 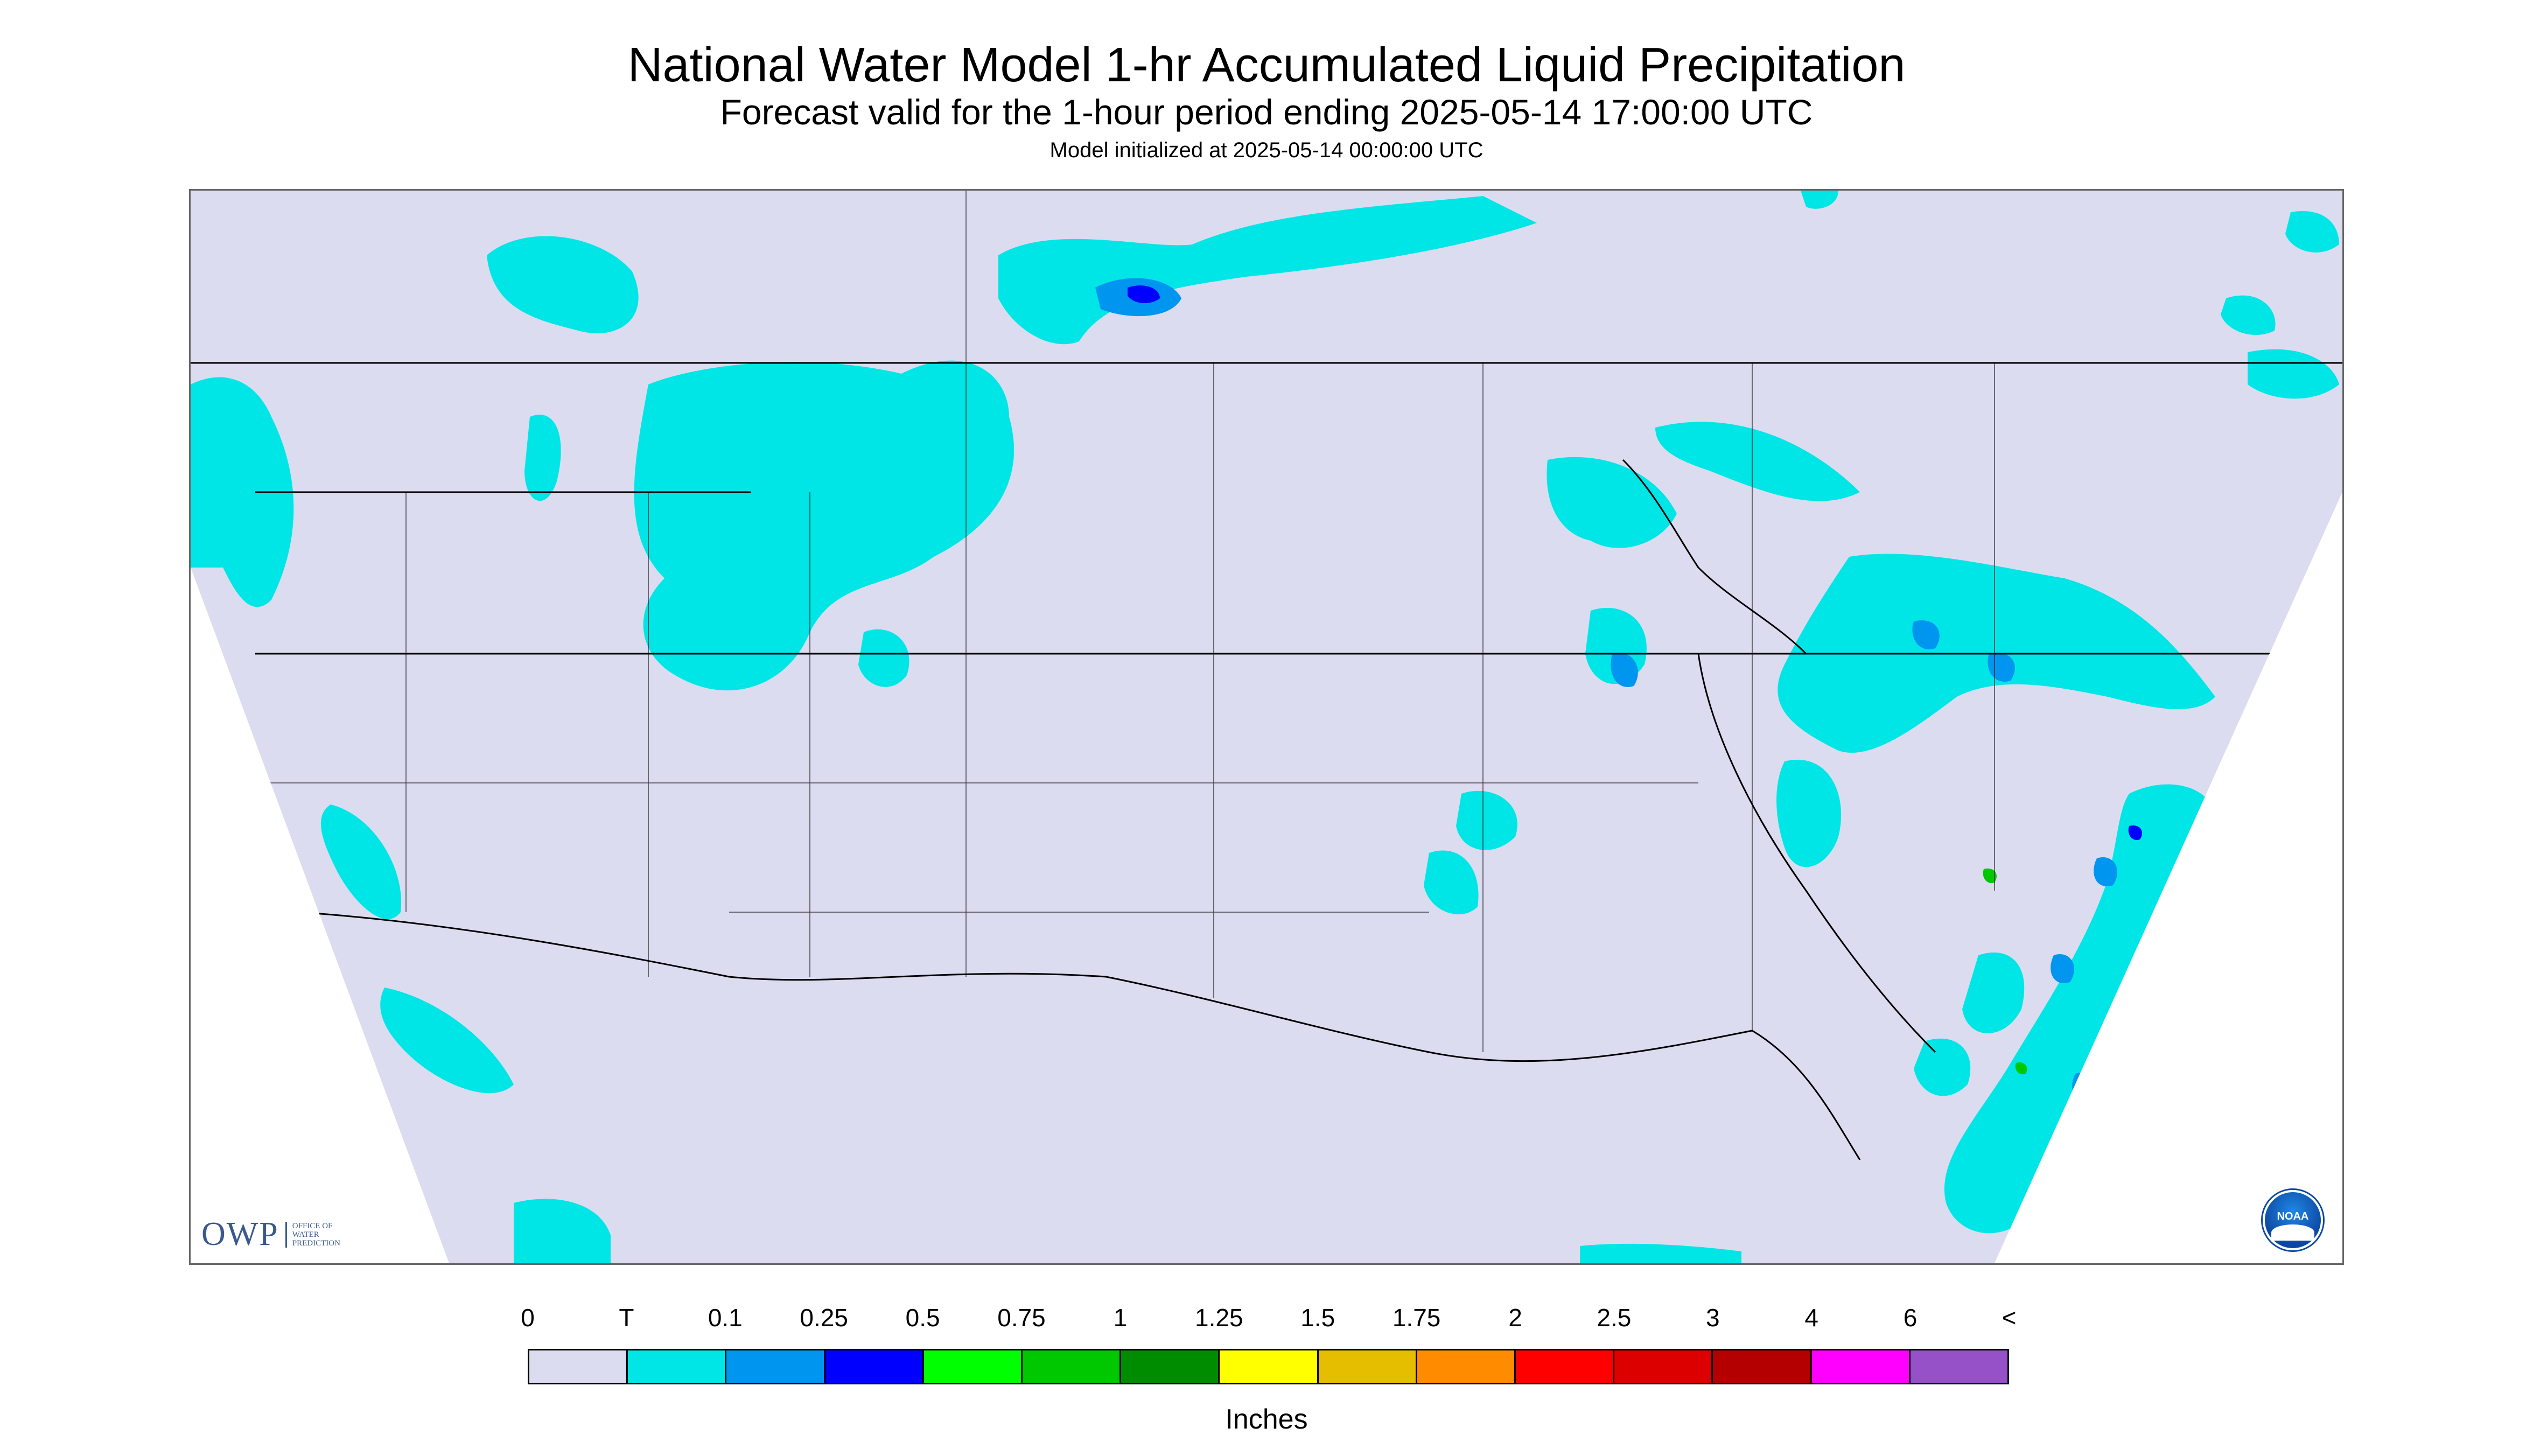 I want to click on legend-label: 2, so click(x=1515, y=1318).